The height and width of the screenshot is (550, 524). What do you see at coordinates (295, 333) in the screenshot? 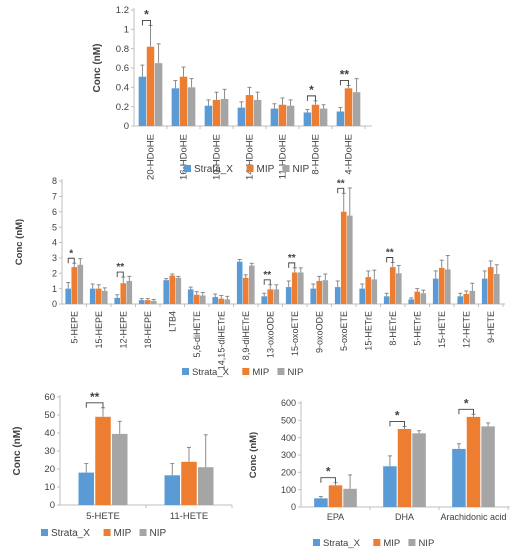
I see `x-tick-label: 15-oxoETE` at bounding box center [295, 333].